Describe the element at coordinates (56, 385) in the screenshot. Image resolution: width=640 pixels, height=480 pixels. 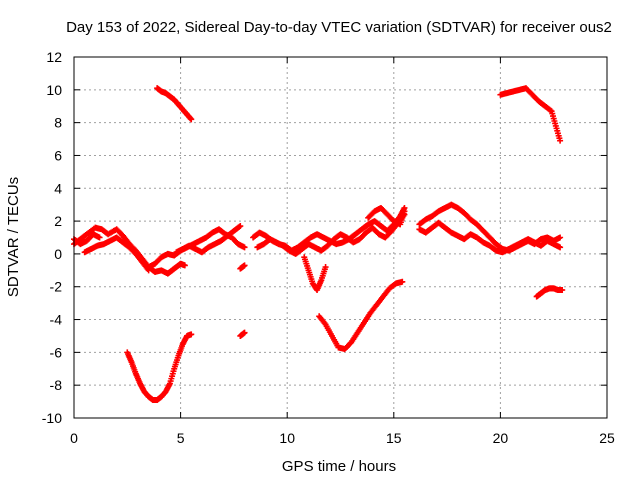
I see `y-tick-label: -8` at that location.